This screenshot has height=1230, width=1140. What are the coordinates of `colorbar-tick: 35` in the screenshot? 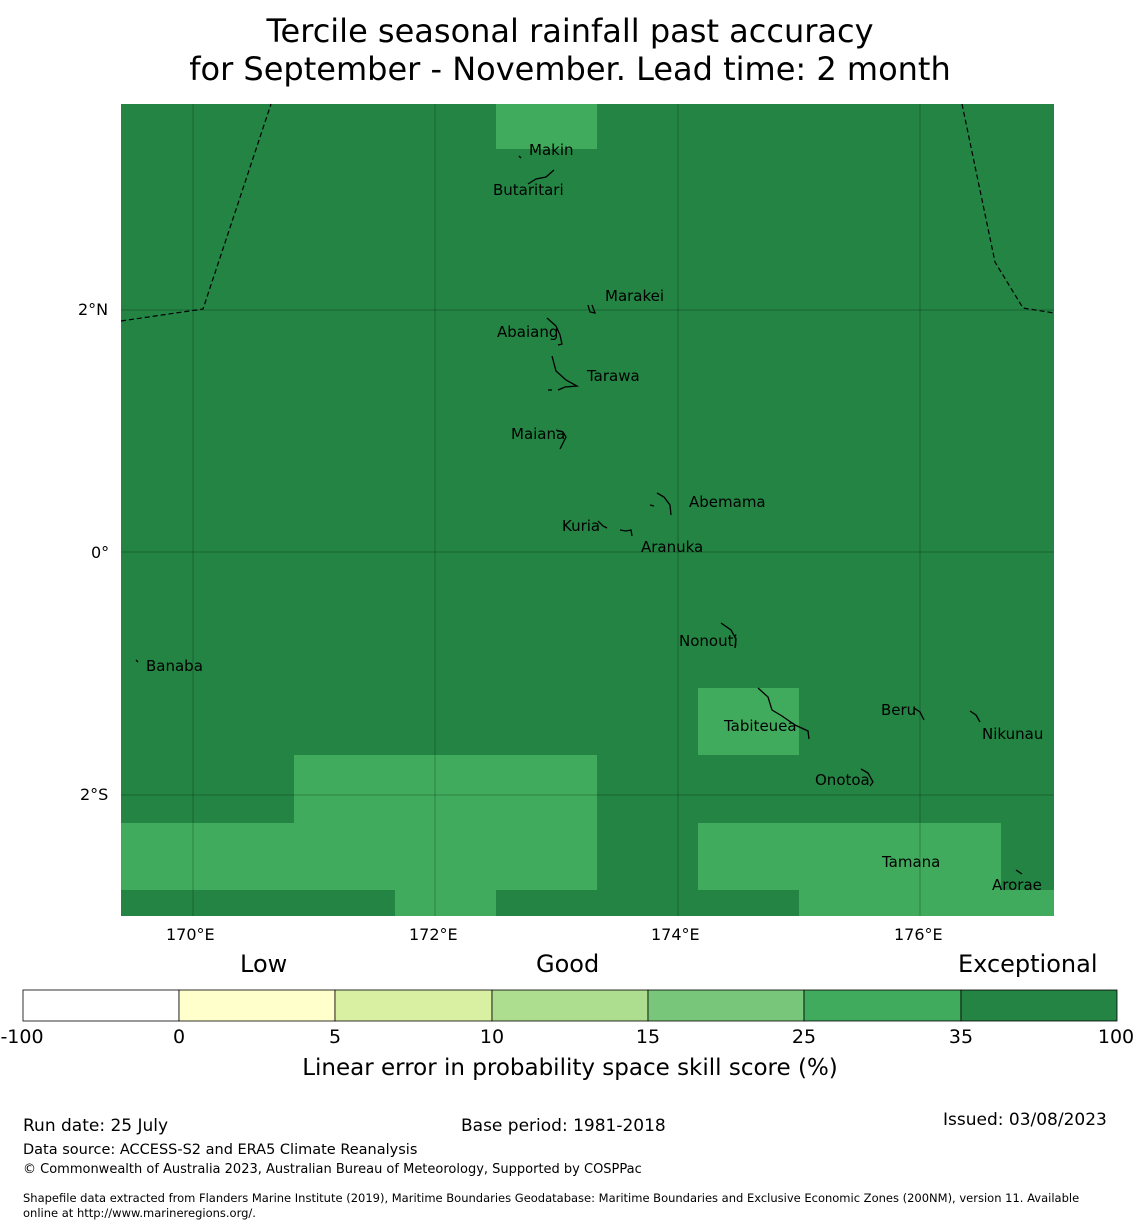 It's located at (961, 1037).